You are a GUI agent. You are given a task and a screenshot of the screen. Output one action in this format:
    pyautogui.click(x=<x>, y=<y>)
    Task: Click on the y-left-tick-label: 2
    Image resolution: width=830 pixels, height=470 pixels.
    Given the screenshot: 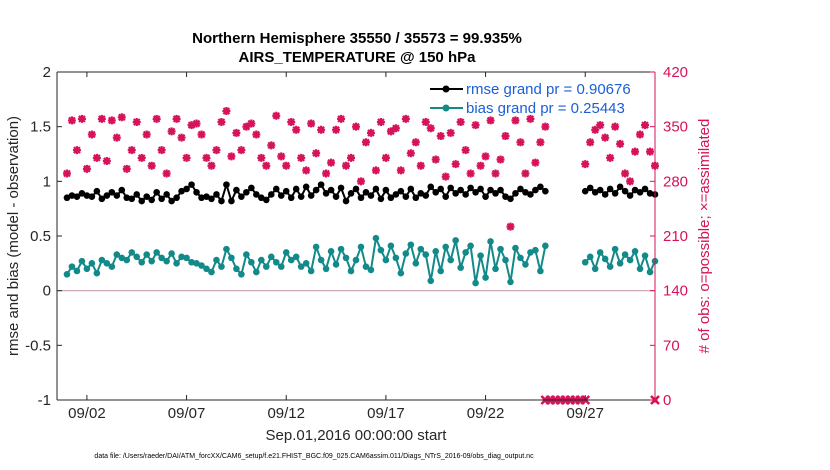 What is the action you would take?
    pyautogui.click(x=47, y=72)
    